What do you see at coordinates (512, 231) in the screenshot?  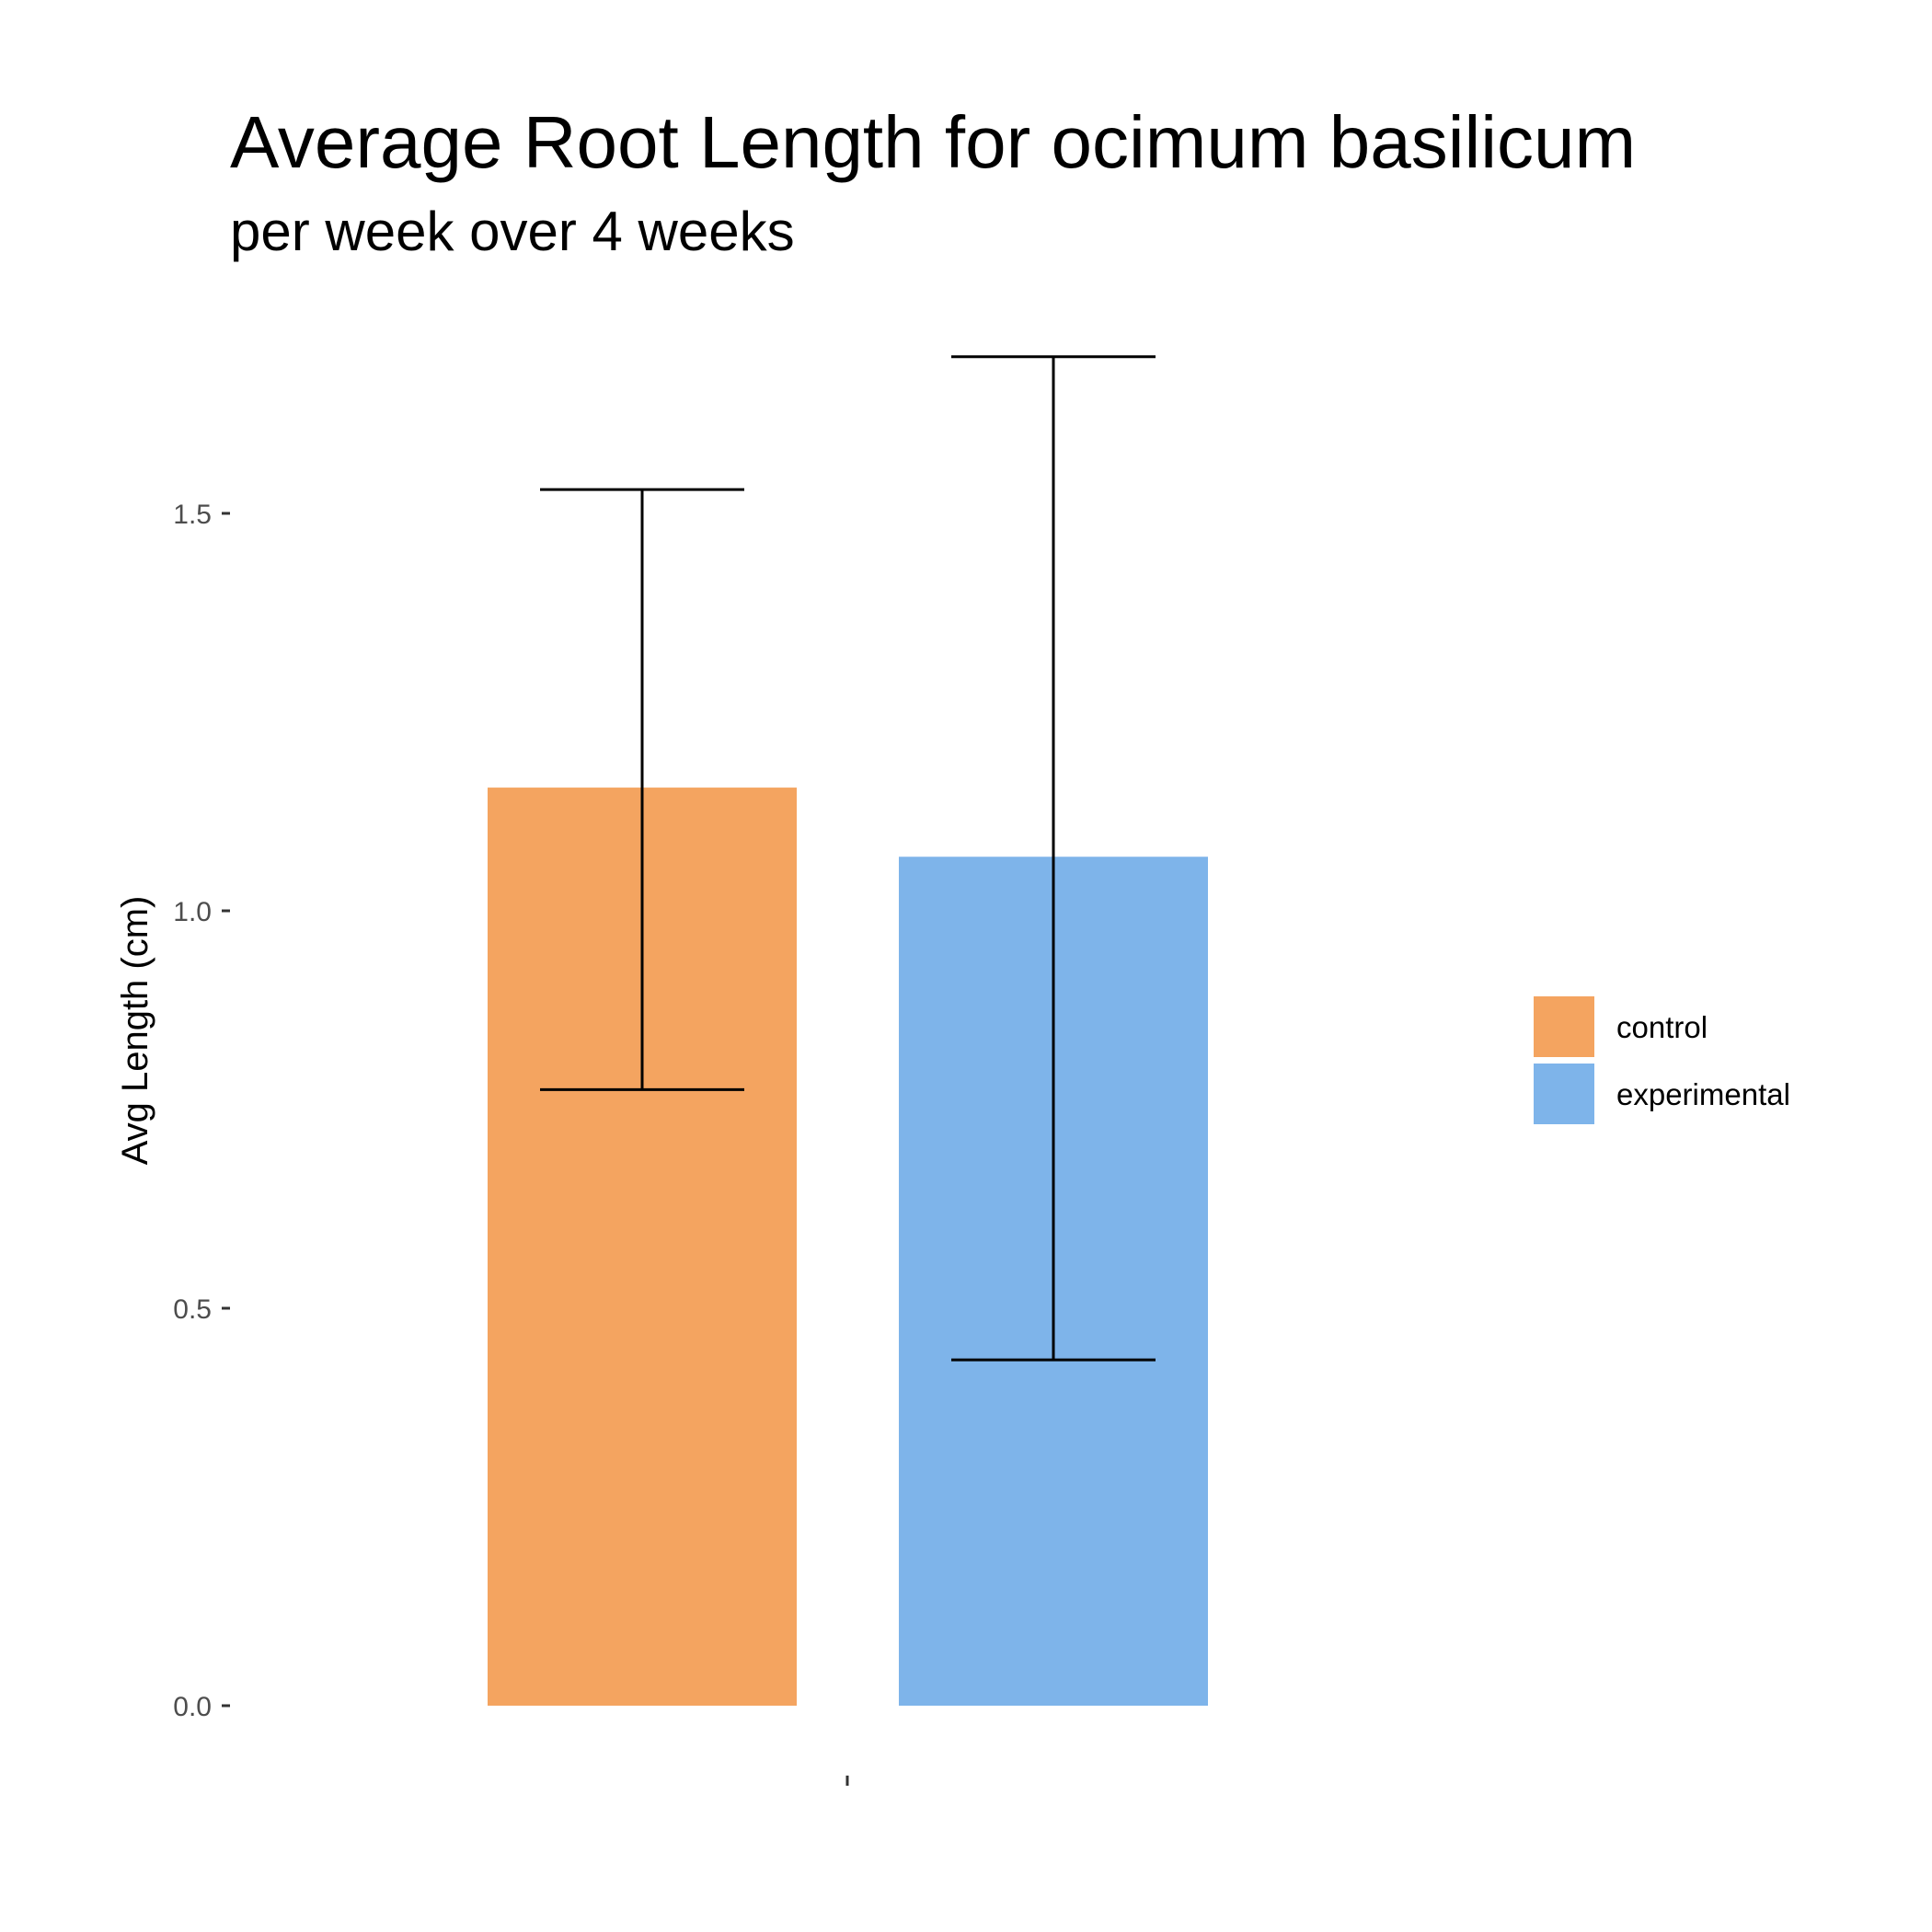 I see `chart-subtitle: per week over 4 weeks` at bounding box center [512, 231].